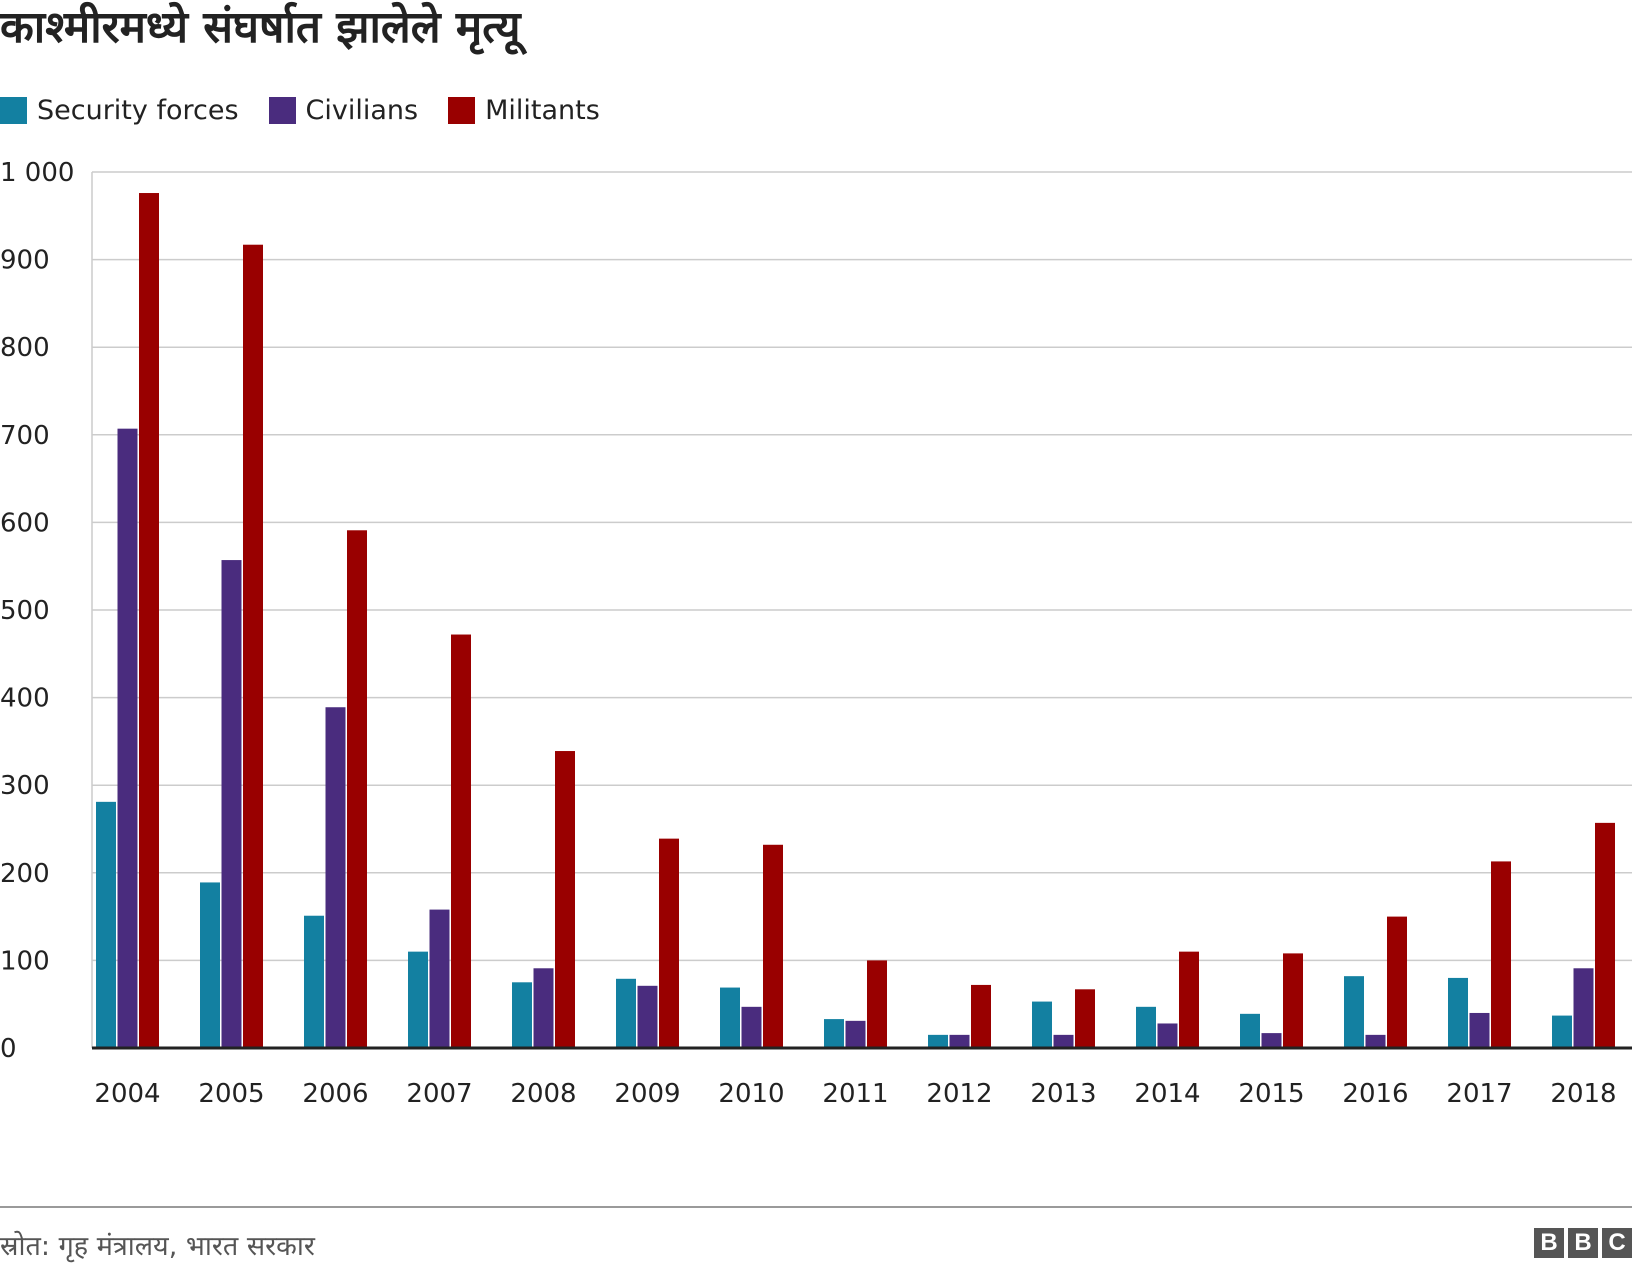 The image size is (1632, 1276). Describe the element at coordinates (542, 110) in the screenshot. I see `legend-label-militants: Militants` at that location.